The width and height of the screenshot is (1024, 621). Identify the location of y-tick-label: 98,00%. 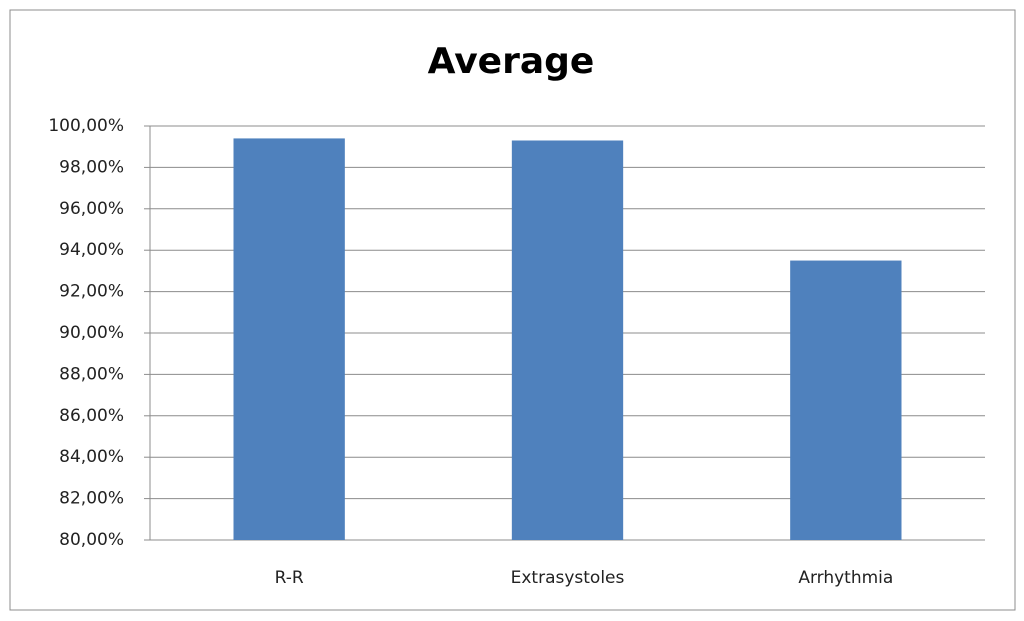
(91, 167).